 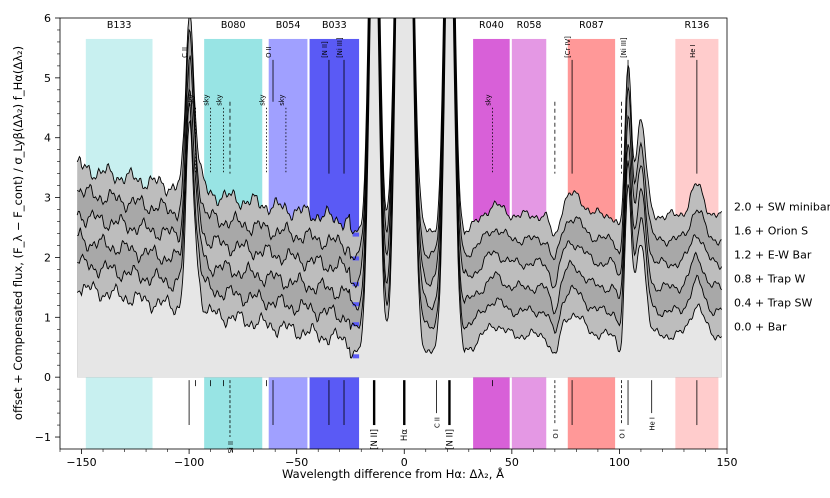 I want to click on y-tick-label-4: 3, so click(x=47, y=198).